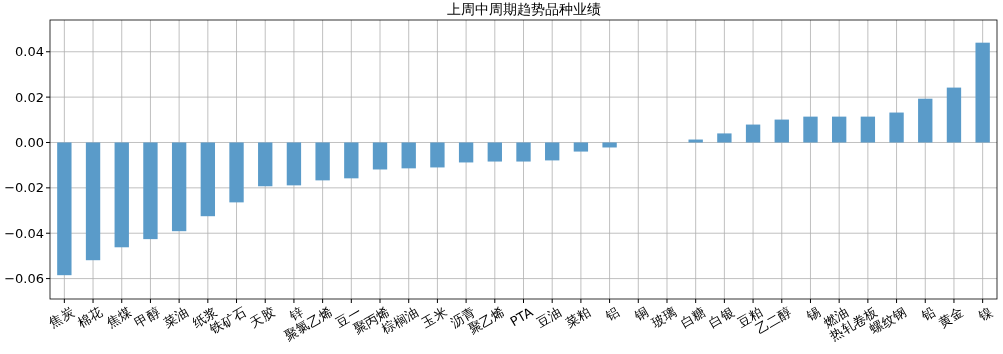 The width and height of the screenshot is (1003, 354). What do you see at coordinates (29, 143) in the screenshot?
I see `y-tick-label: 0.00` at bounding box center [29, 143].